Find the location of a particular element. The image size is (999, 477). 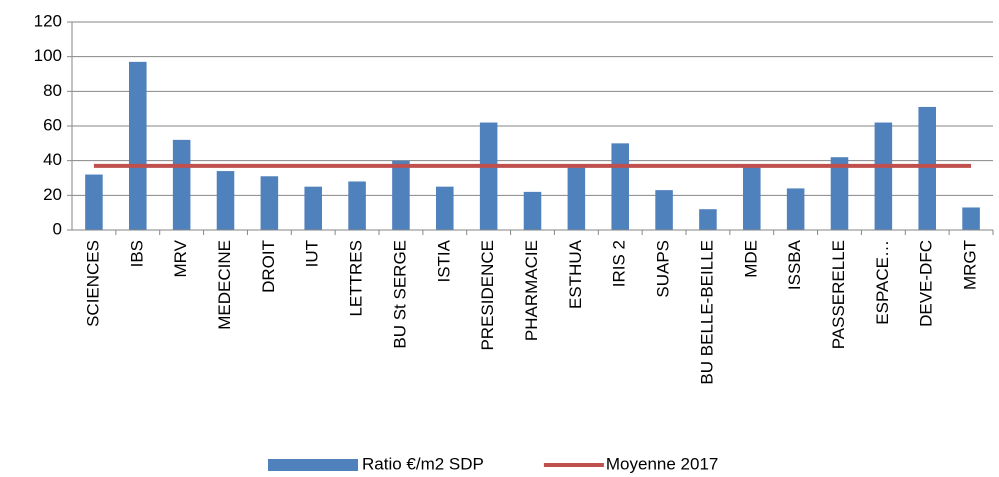

x-tick-label: MRGT is located at coordinates (970, 265).